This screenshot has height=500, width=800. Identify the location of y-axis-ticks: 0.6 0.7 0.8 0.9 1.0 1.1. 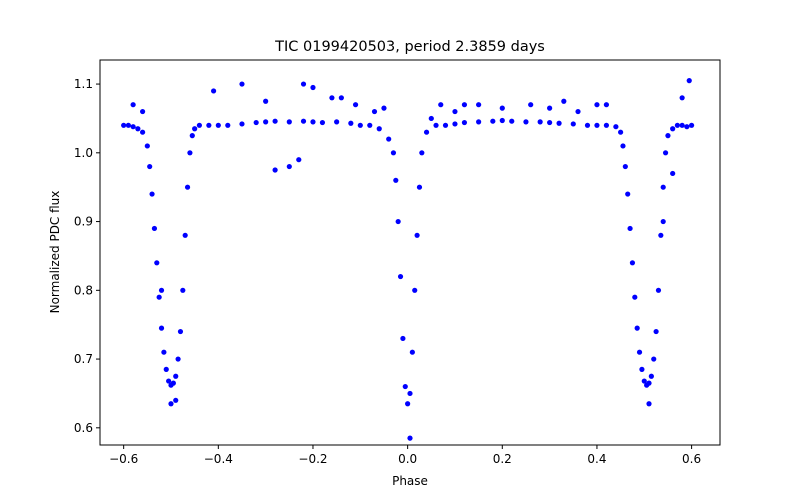
(87, 256).